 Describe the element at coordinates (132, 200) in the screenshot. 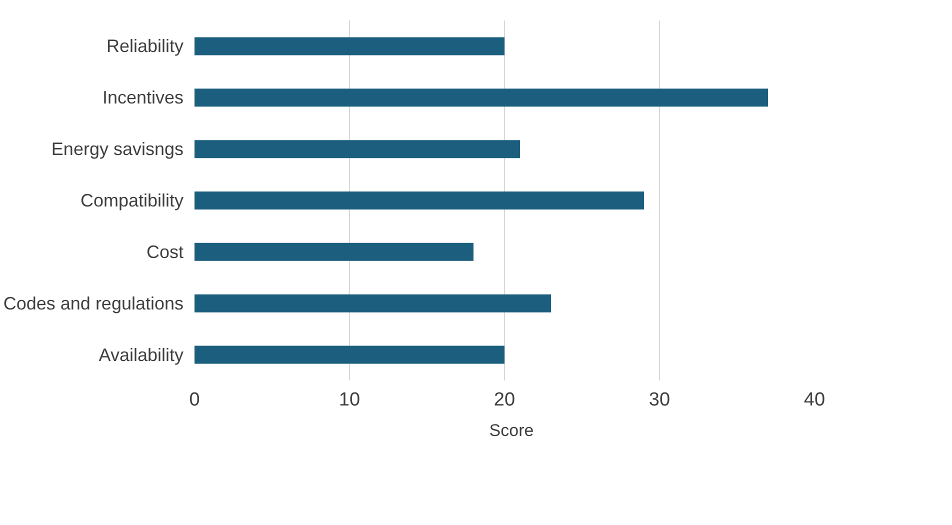

I see `y-tick-label: Compatibility` at that location.